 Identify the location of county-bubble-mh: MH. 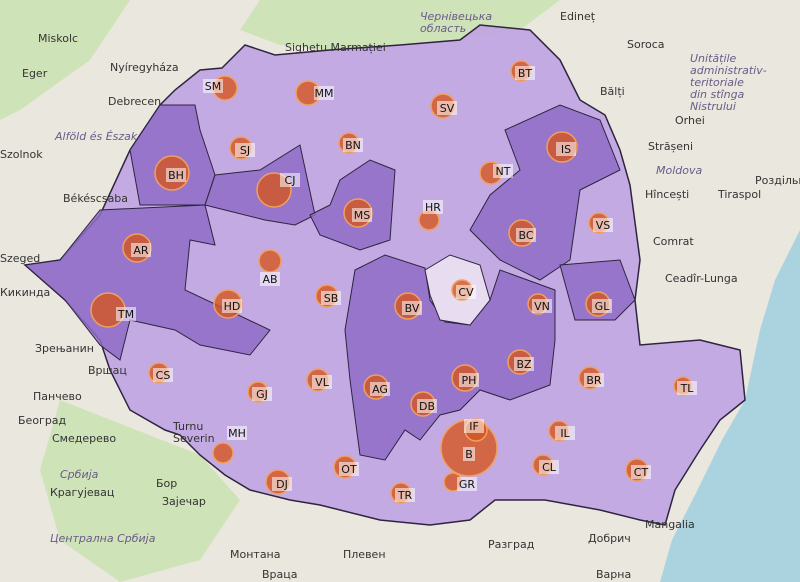
(229, 445).